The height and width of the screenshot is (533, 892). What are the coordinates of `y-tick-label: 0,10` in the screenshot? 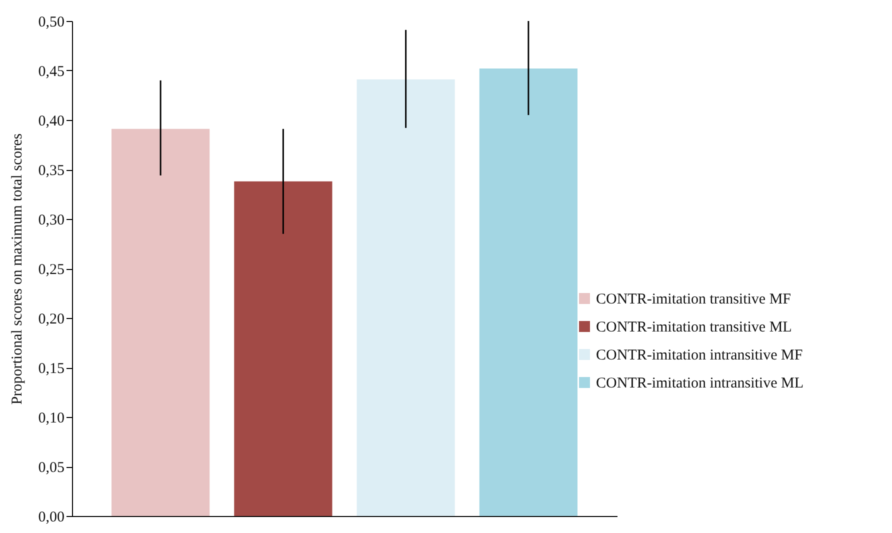 It's located at (51, 418).